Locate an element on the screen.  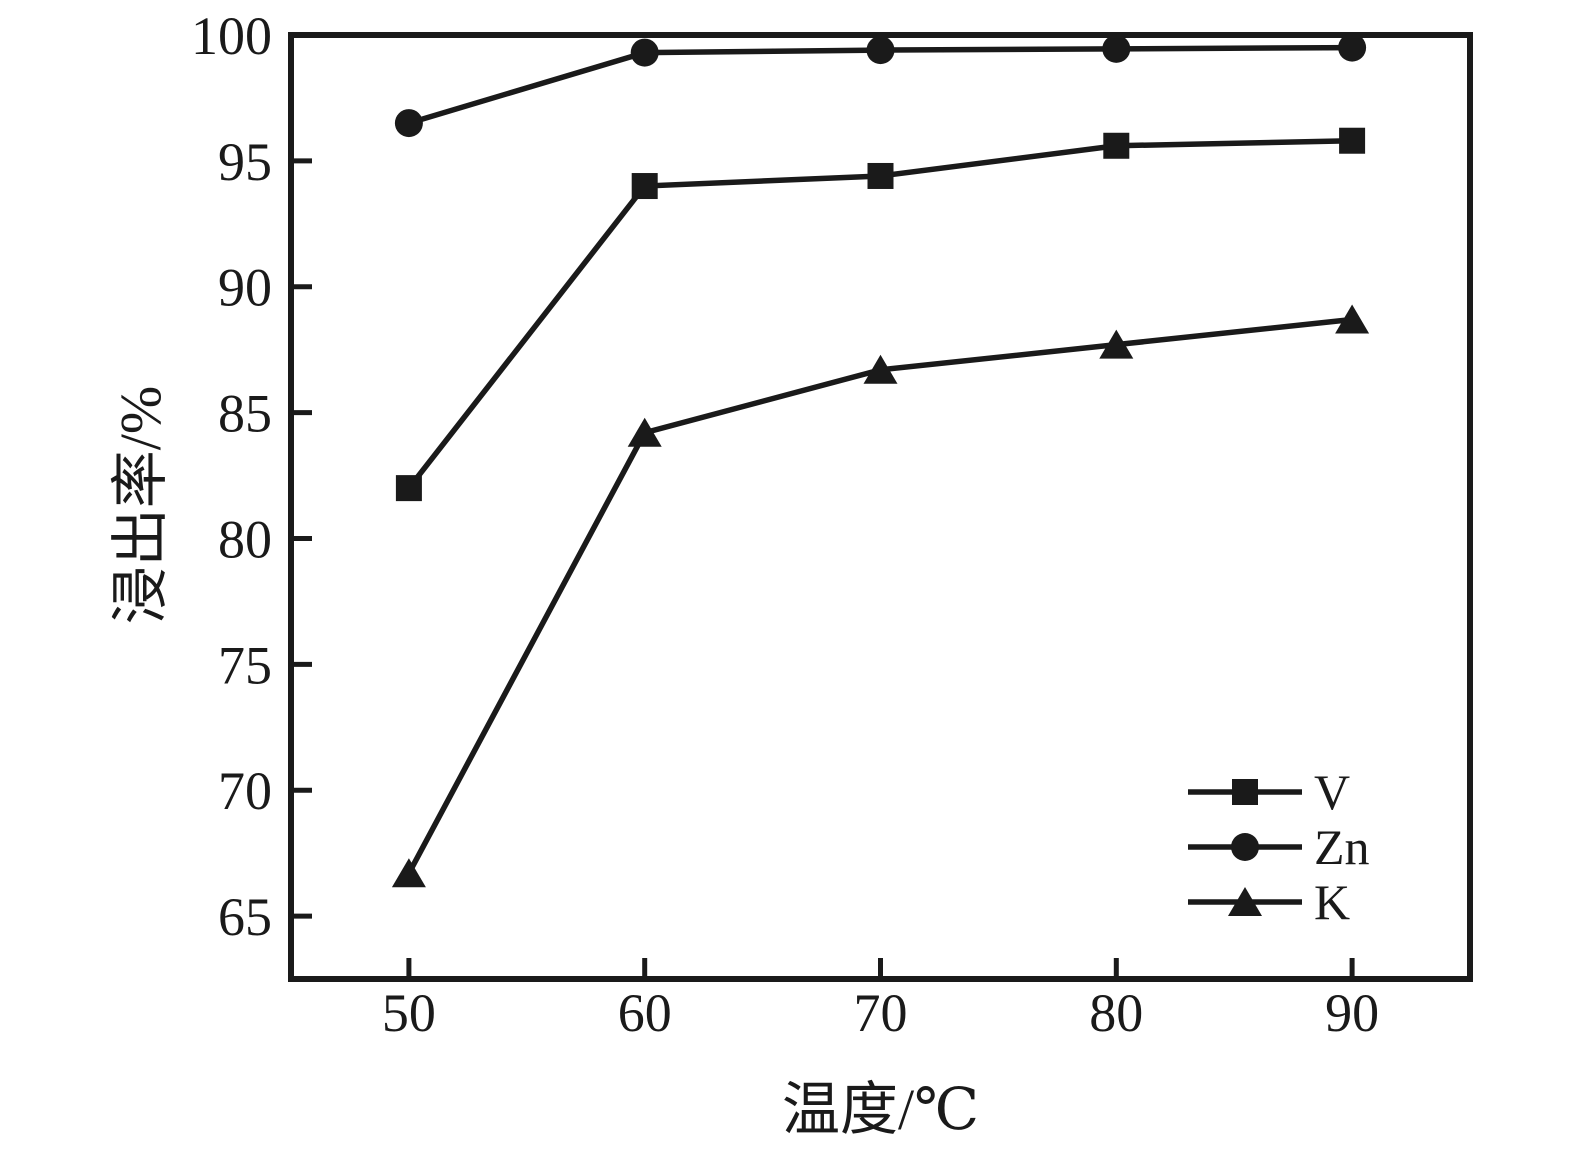
legend-item-K: K is located at coordinates (1278, 901).